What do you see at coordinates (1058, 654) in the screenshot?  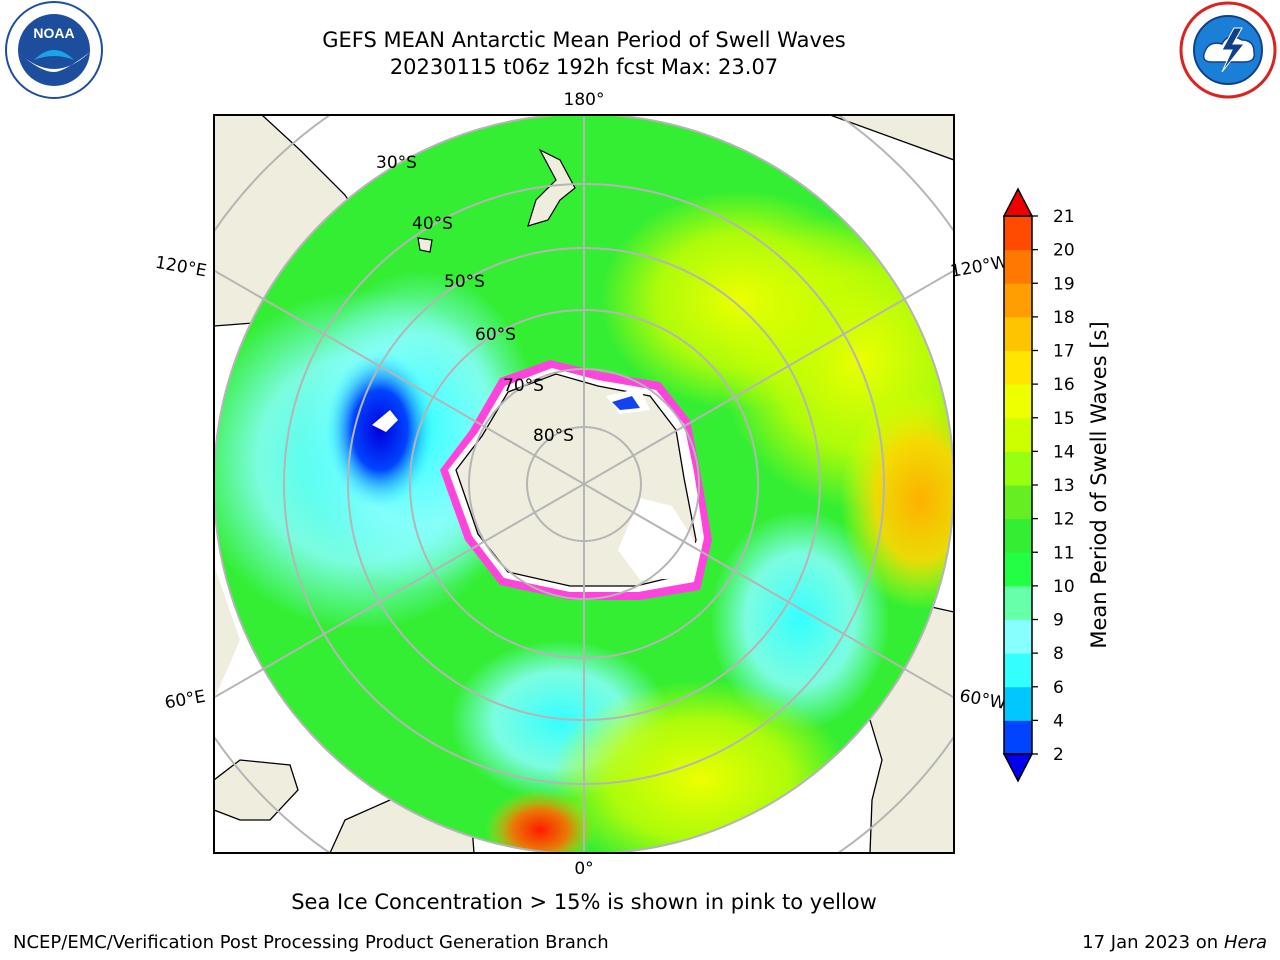 I see `colorbar-tick-label: 8` at bounding box center [1058, 654].